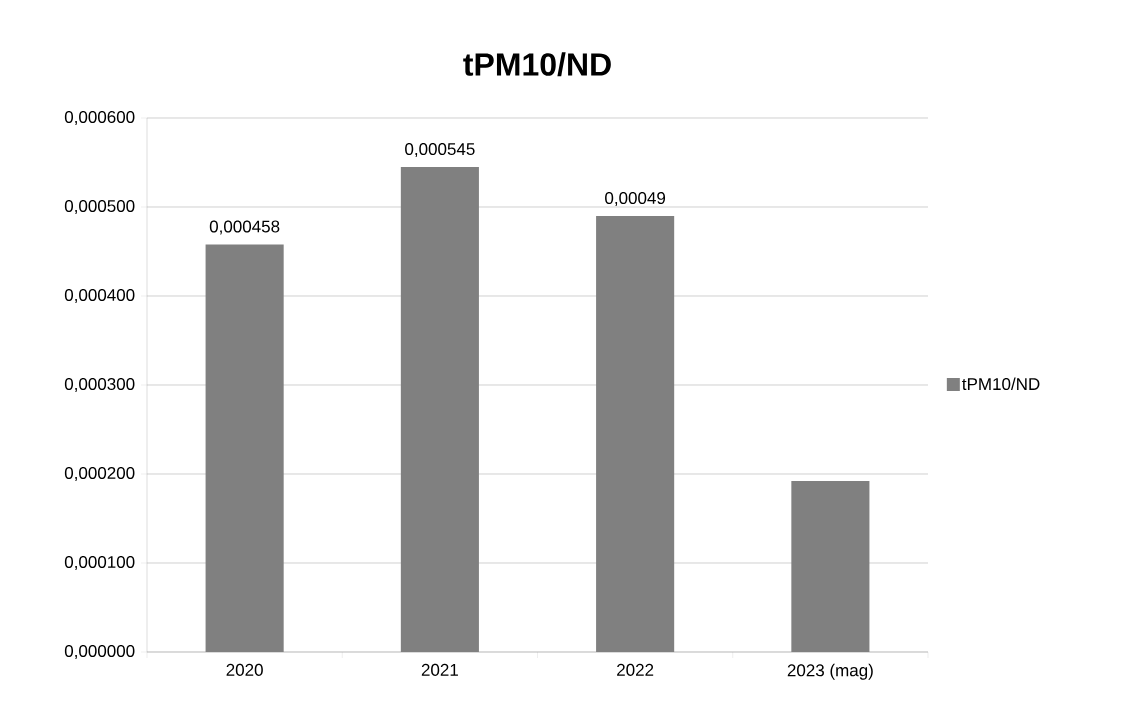 Image resolution: width=1123 pixels, height=713 pixels. Describe the element at coordinates (99, 207) in the screenshot. I see `y-tick-label: 0,000500` at that location.